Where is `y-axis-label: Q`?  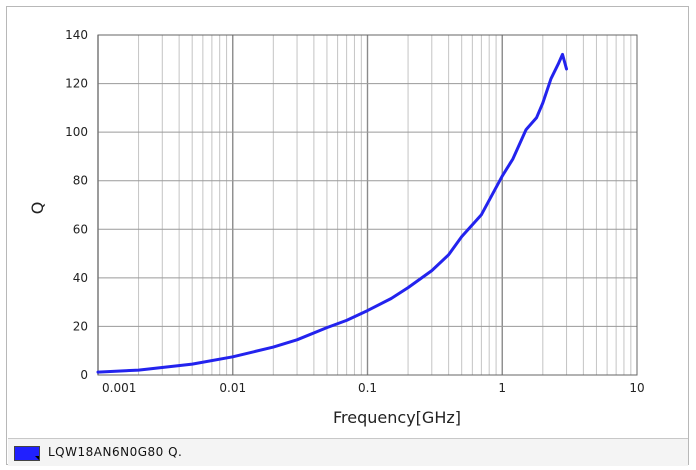
y-axis-label: Q is located at coordinates (37, 208).